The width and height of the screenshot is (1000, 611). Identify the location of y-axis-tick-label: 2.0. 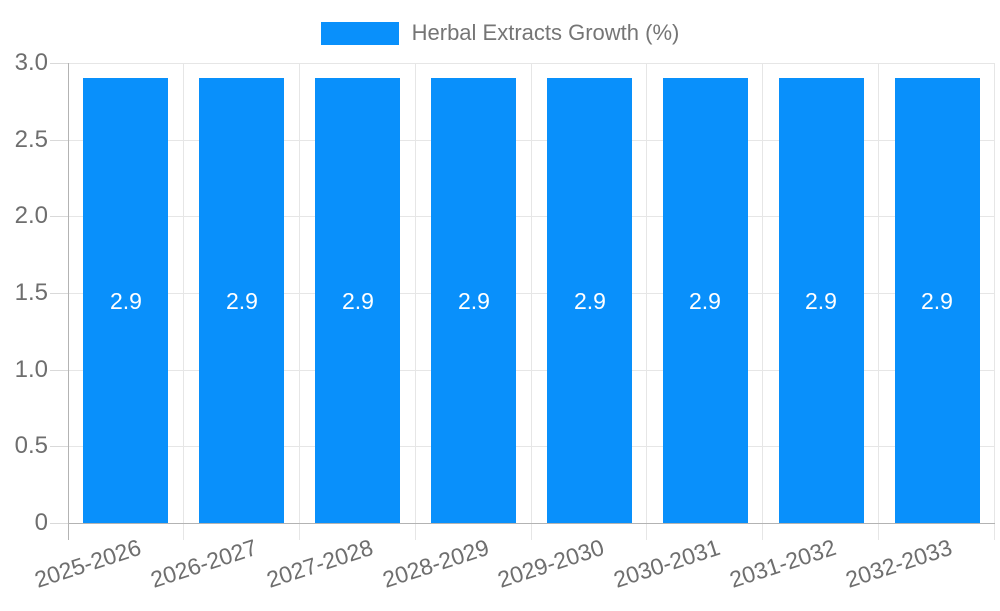
(31, 215).